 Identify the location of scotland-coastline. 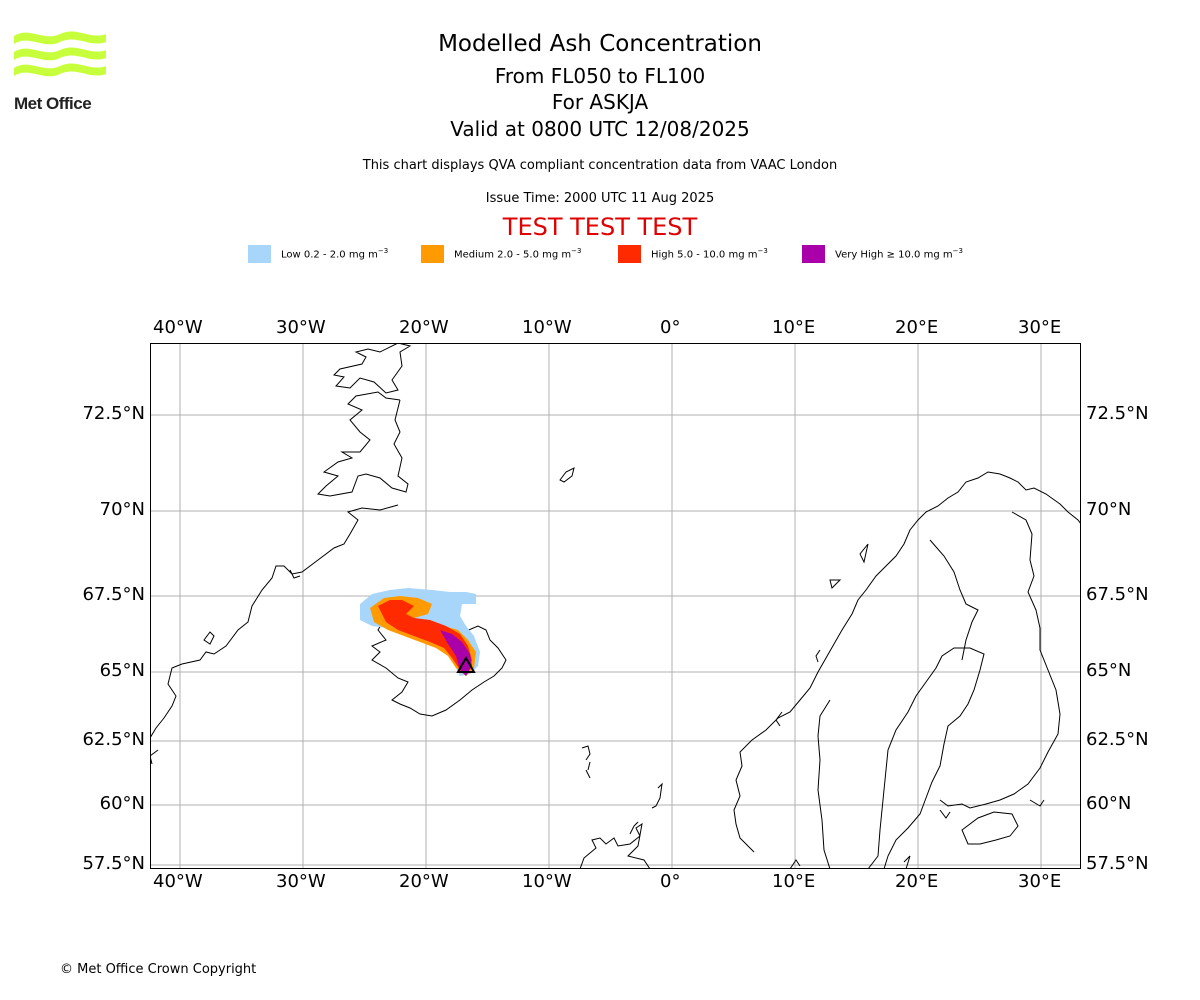
(615, 845).